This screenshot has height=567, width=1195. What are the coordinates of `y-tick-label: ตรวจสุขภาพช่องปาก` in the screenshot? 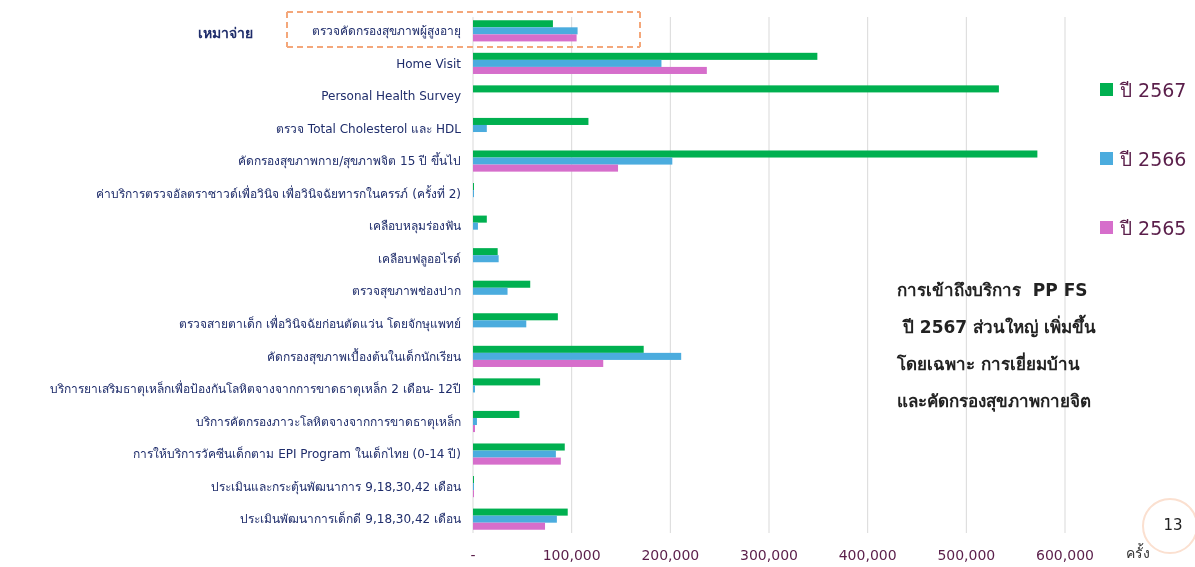 It's located at (406, 292).